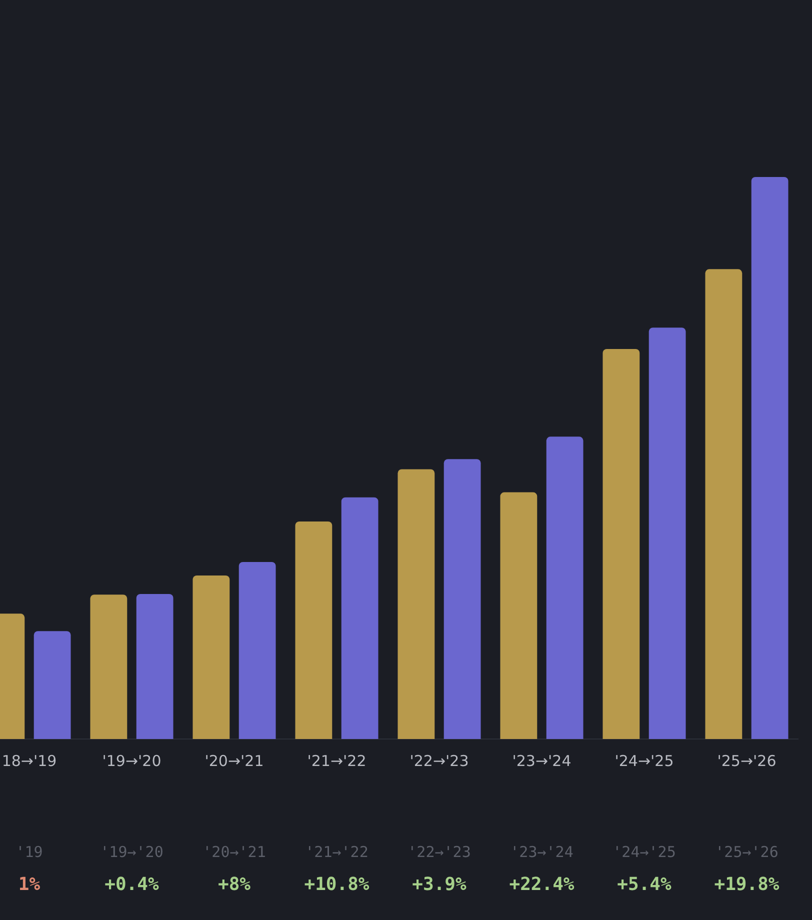 The image size is (812, 920). I want to click on text: +8%, so click(234, 884).